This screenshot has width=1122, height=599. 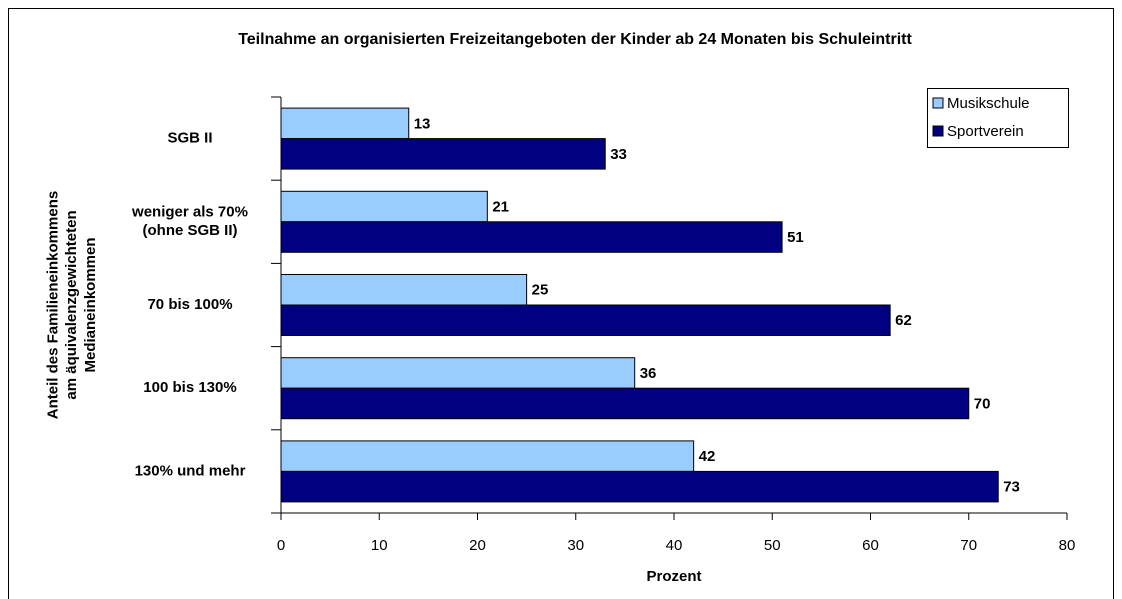 What do you see at coordinates (985, 131) in the screenshot?
I see `legend-label: Sportverein` at bounding box center [985, 131].